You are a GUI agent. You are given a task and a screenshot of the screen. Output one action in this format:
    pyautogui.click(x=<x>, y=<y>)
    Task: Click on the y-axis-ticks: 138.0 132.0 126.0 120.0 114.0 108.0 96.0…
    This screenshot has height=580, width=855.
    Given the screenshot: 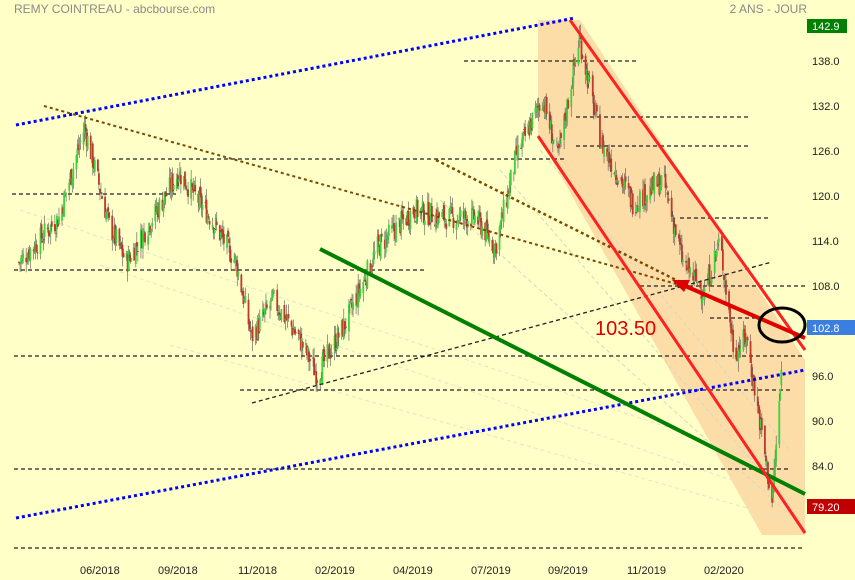 What is the action you would take?
    pyautogui.click(x=826, y=264)
    